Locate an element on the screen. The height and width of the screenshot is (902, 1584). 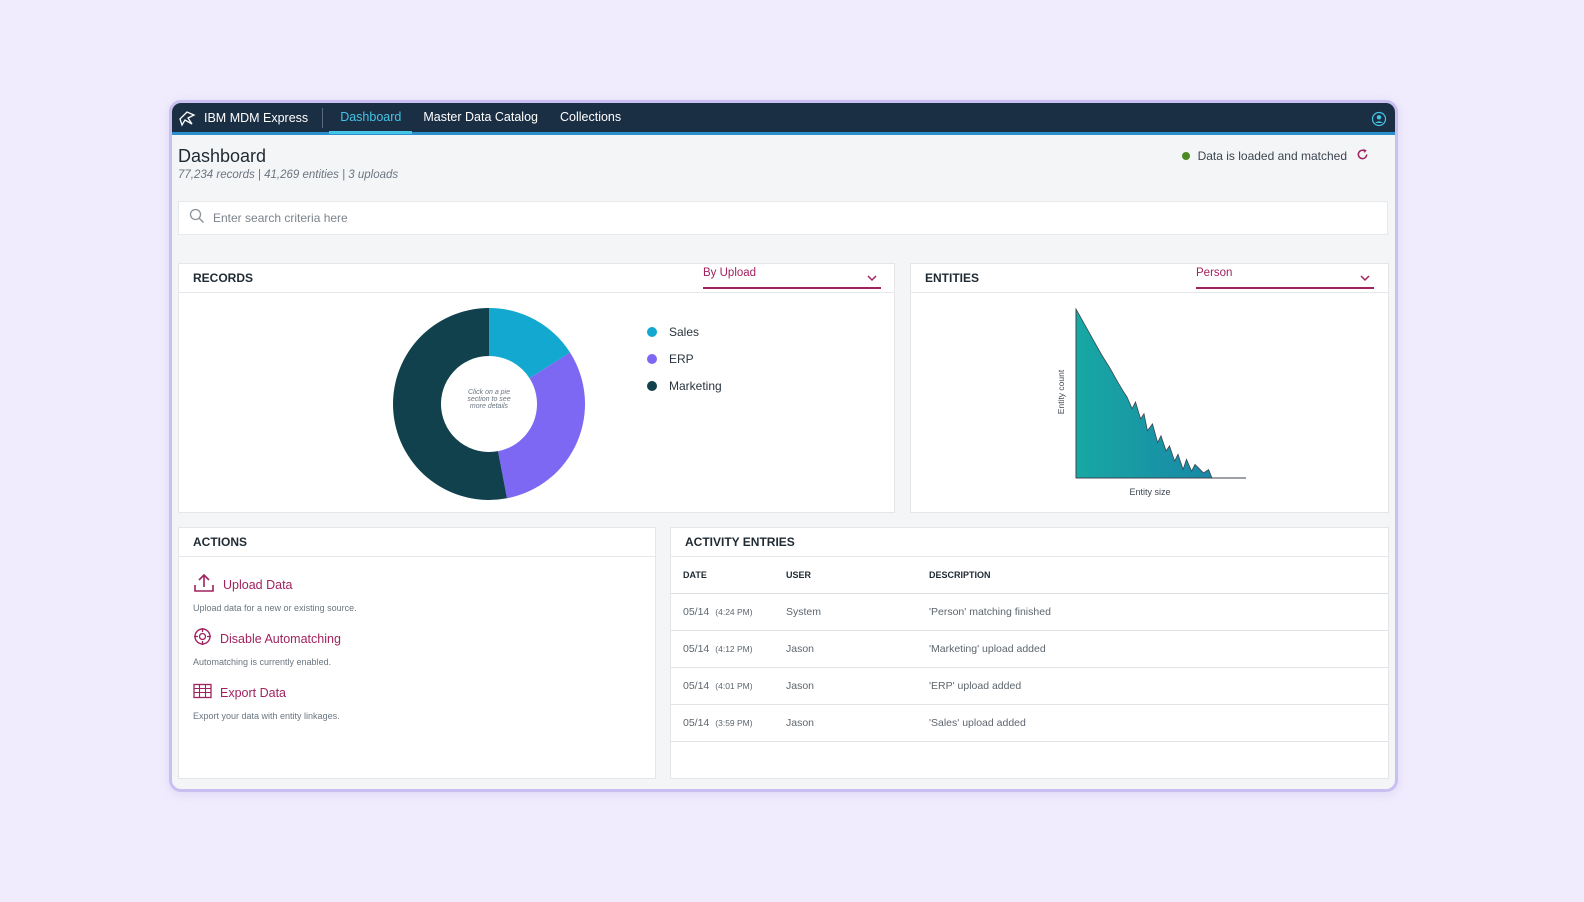
legend-item-marketing: Marketing is located at coordinates (684, 385).